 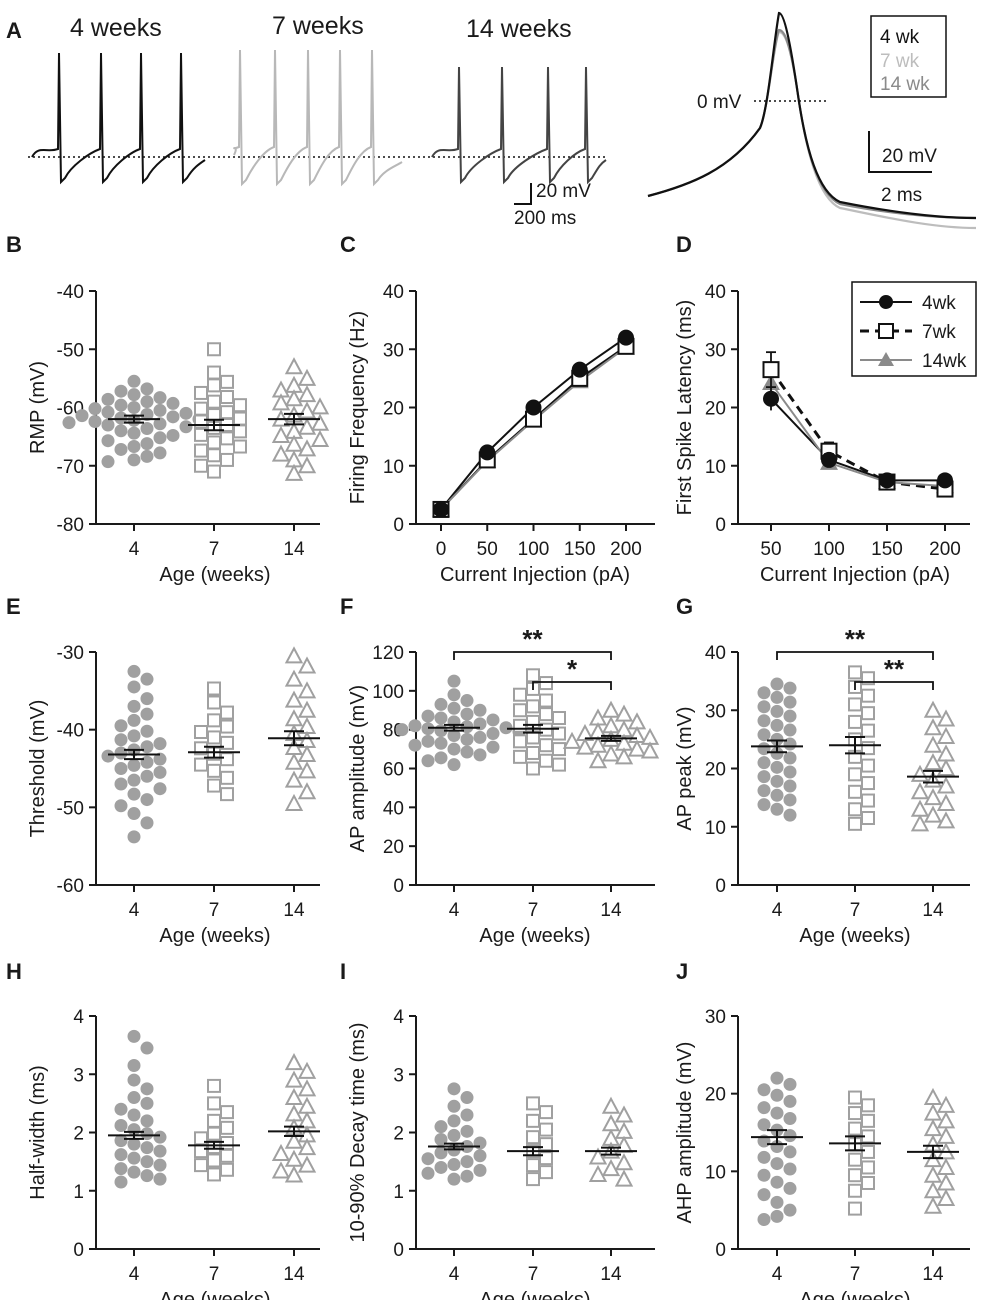 I want to click on chart-panel-g: 0 10 20 30 40 4 7 14 Age (weeks) AP peak (mV) ** **, so click(x=822, y=785).